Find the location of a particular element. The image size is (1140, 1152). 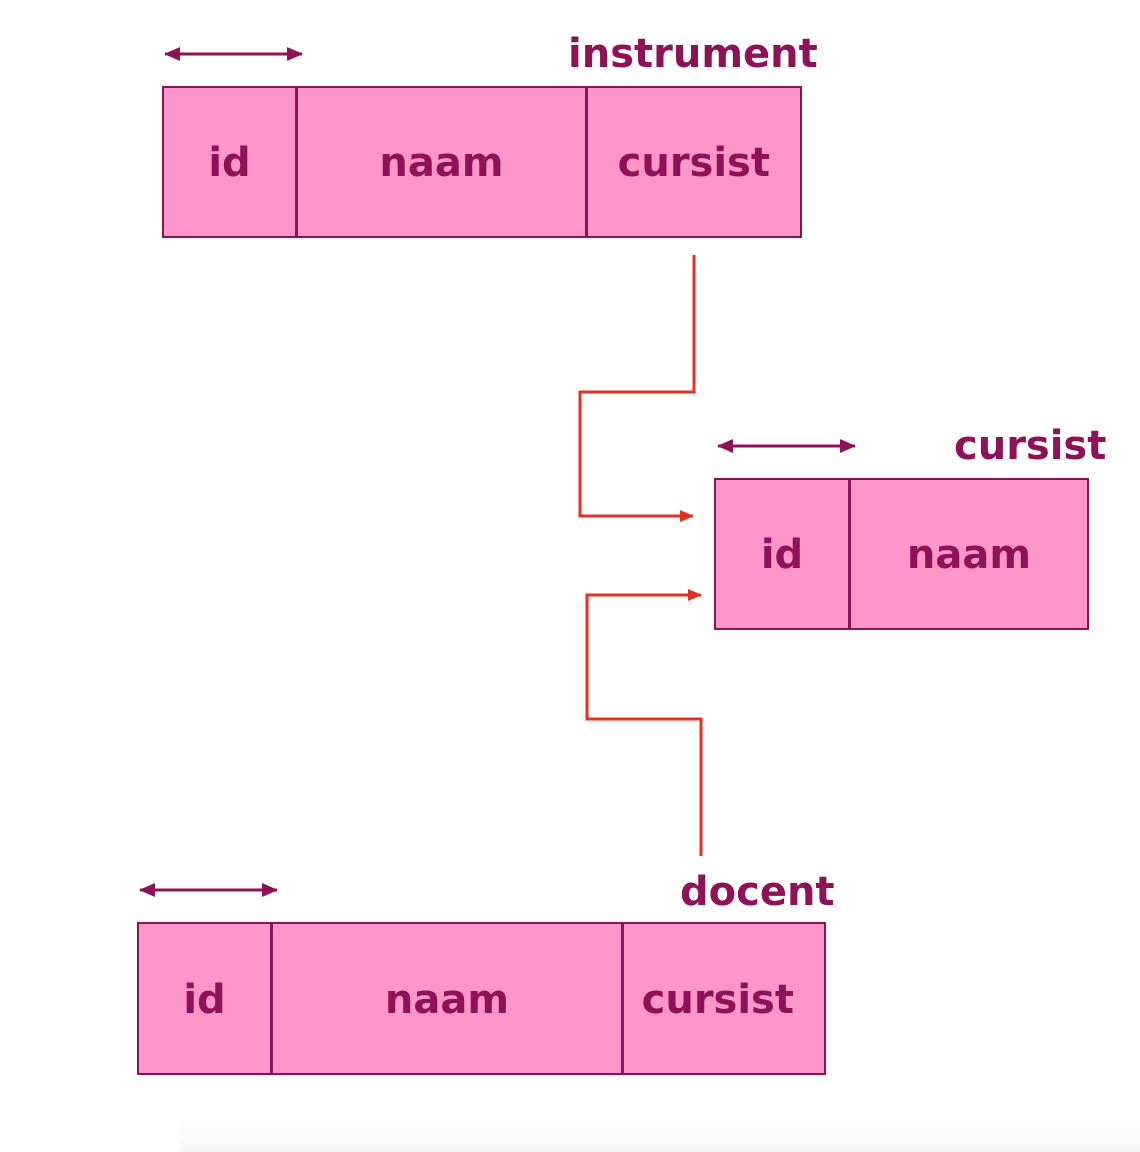

docent-table: id naam cursist is located at coordinates (481, 998).